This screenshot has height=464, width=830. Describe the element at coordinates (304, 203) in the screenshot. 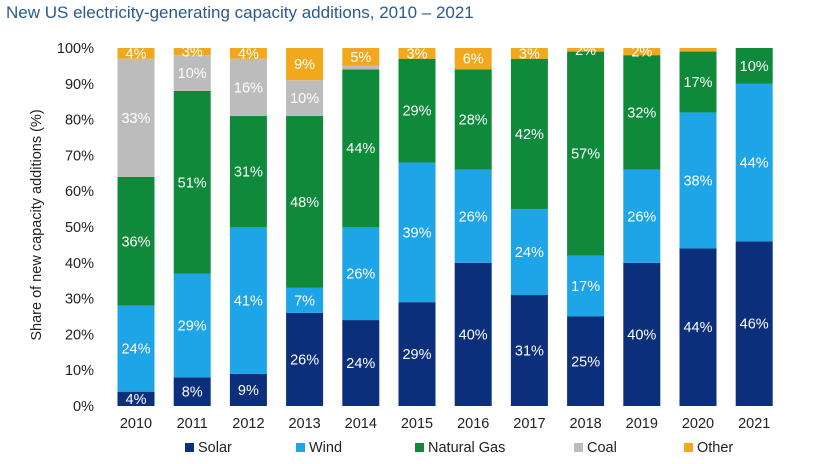

I see `data-label: 48%` at that location.